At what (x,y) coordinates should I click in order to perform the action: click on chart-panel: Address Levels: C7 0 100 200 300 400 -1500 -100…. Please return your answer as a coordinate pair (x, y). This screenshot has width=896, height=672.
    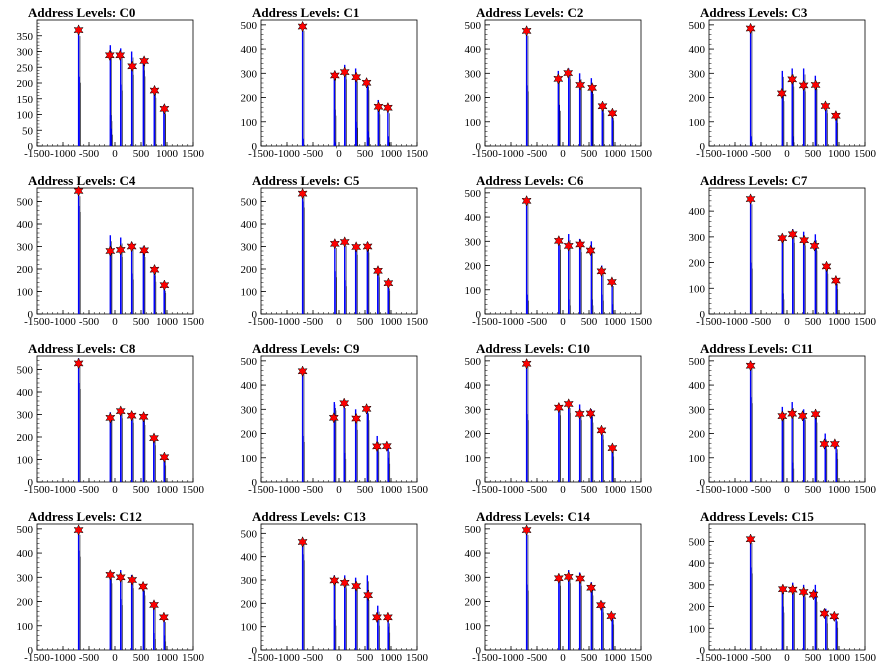
    Looking at the image, I should click on (784, 252).